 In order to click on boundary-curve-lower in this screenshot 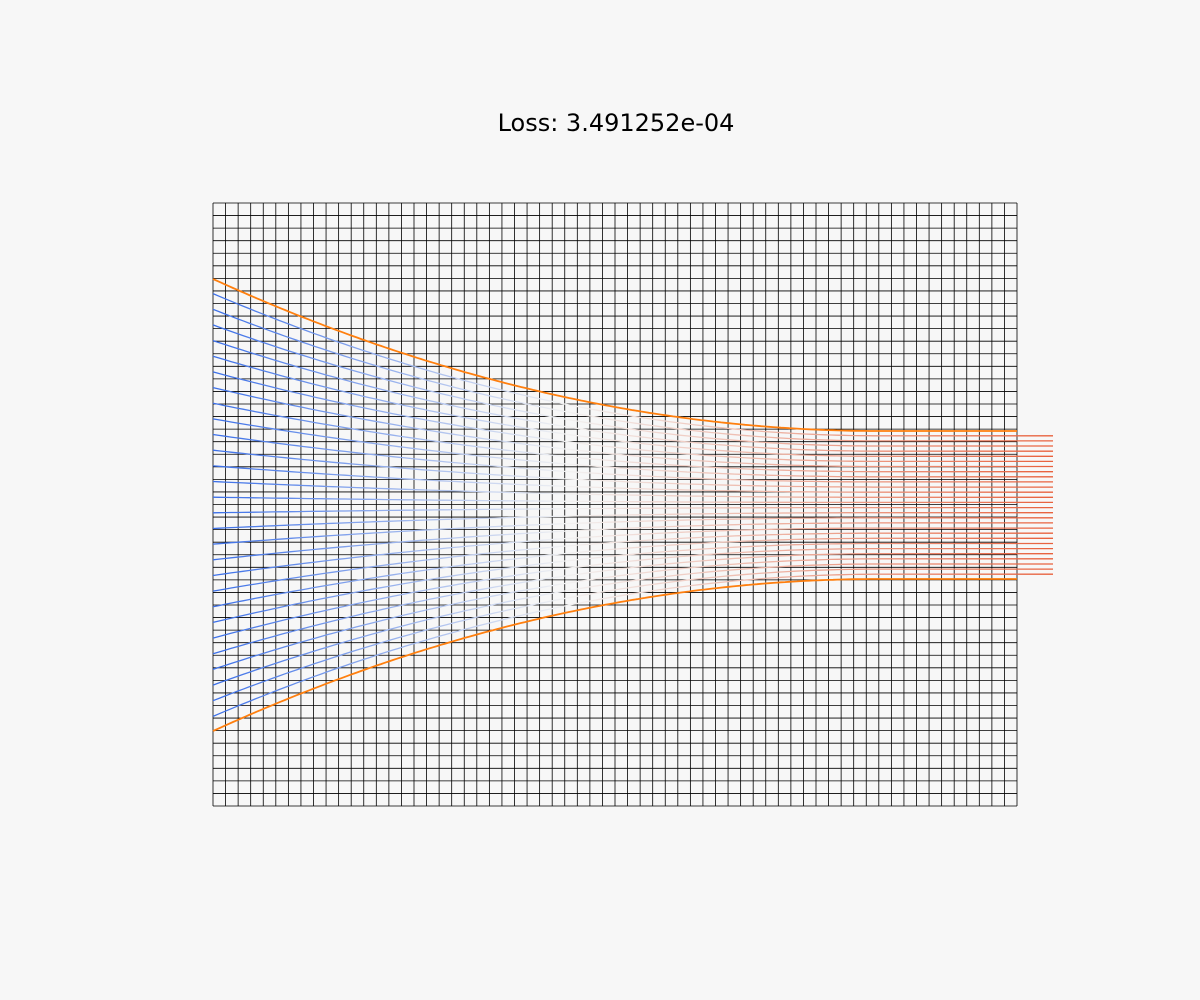, I will do `click(614, 655)`.